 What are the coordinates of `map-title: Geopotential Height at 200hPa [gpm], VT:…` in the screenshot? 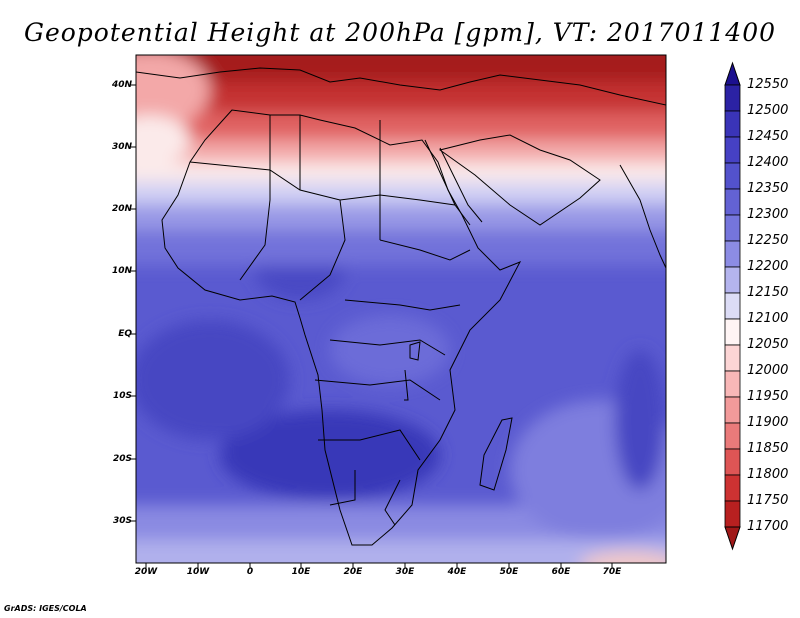 It's located at (400, 32).